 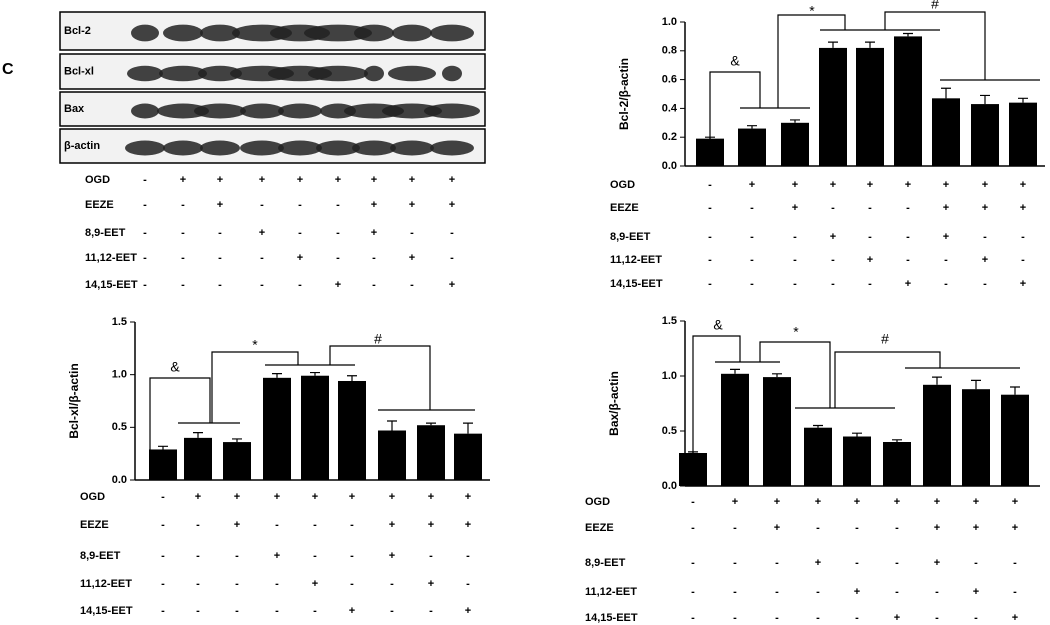 What do you see at coordinates (669, 137) in the screenshot?
I see `y-tick-label: 0.2` at bounding box center [669, 137].